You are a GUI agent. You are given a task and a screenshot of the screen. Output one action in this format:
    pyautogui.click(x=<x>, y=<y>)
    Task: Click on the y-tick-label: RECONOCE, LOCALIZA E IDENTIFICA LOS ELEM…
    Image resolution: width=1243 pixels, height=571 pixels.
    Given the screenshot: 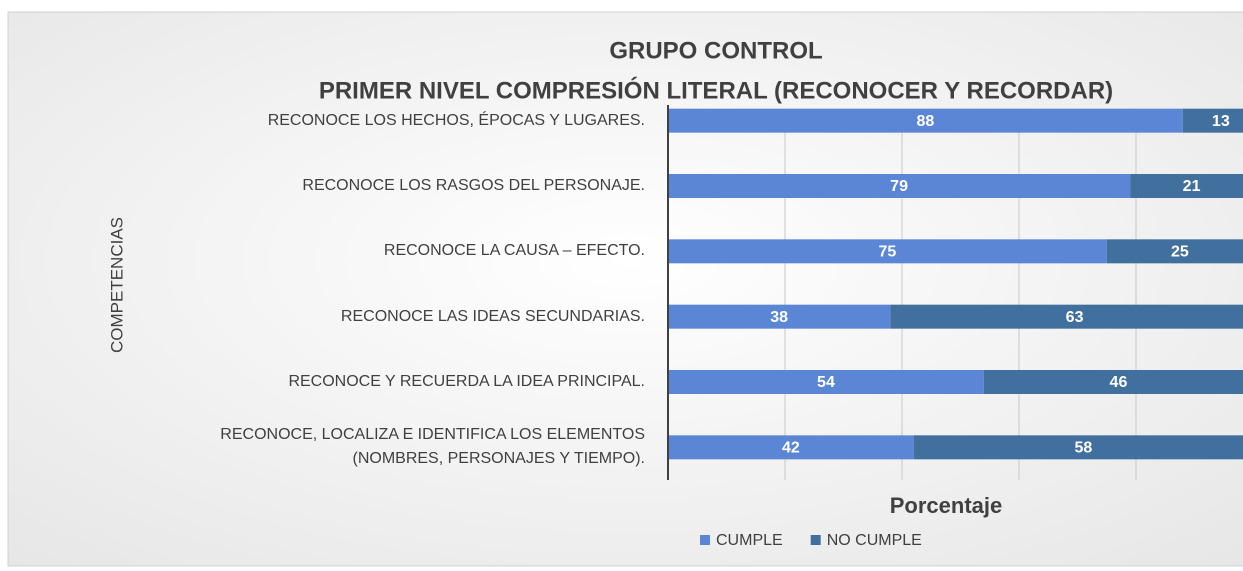 What is the action you would take?
    pyautogui.click(x=432, y=447)
    